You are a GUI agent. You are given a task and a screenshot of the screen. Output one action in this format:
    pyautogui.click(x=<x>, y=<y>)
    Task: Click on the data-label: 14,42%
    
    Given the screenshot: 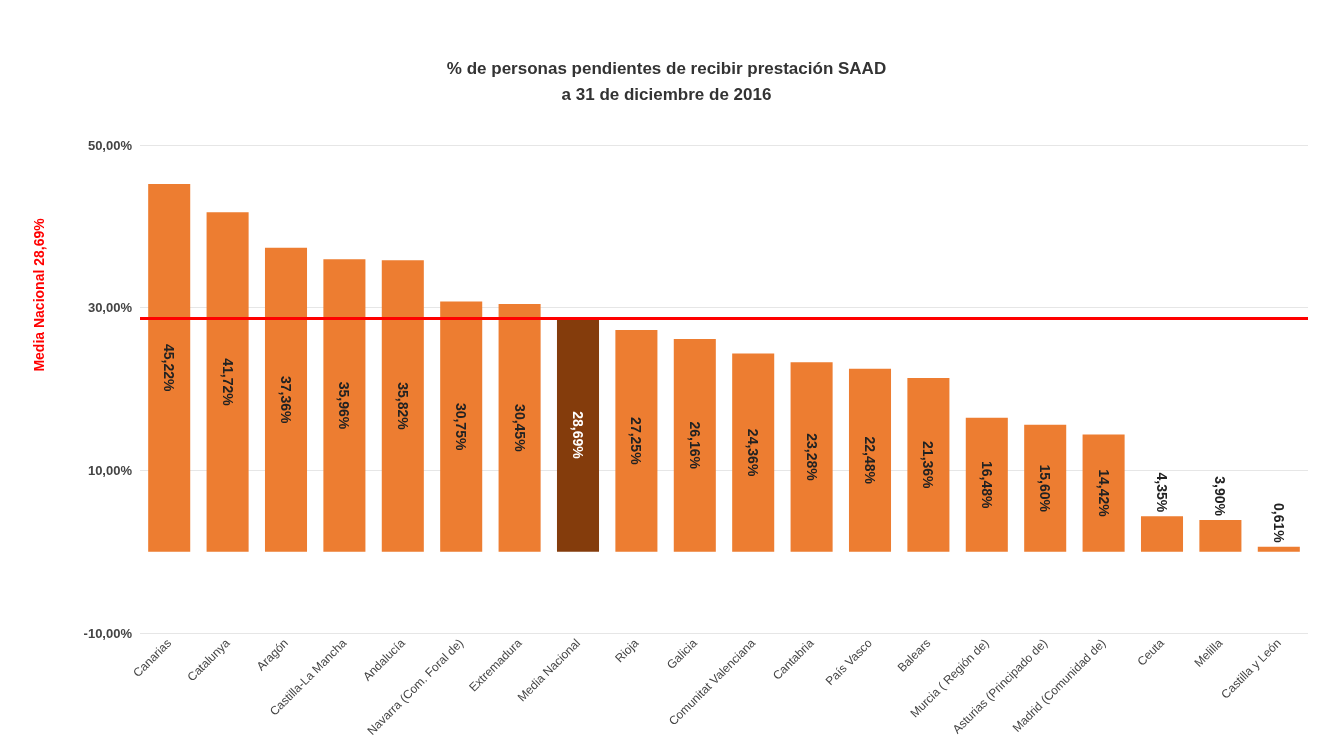 What is the action you would take?
    pyautogui.click(x=1103, y=493)
    